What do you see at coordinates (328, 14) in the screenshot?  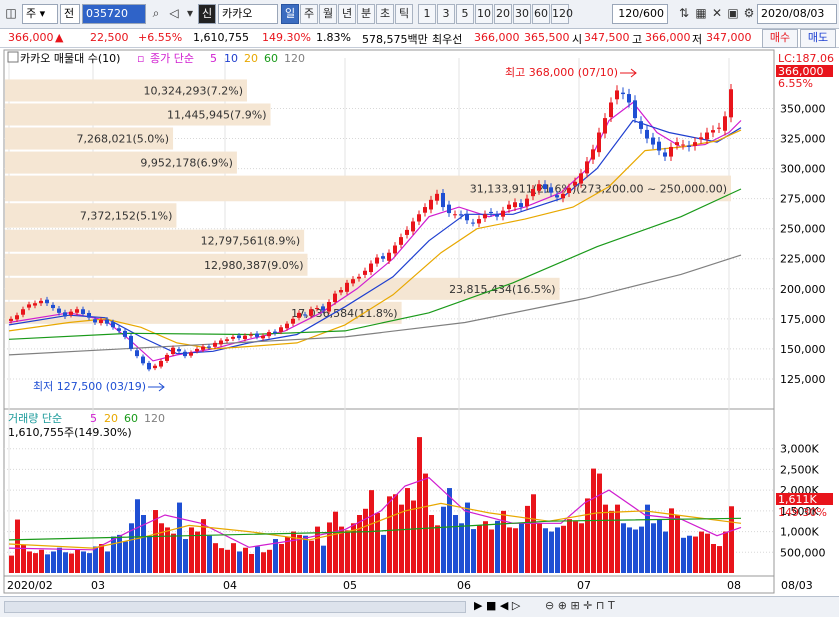 I see `period-tab-2: 월` at bounding box center [328, 14].